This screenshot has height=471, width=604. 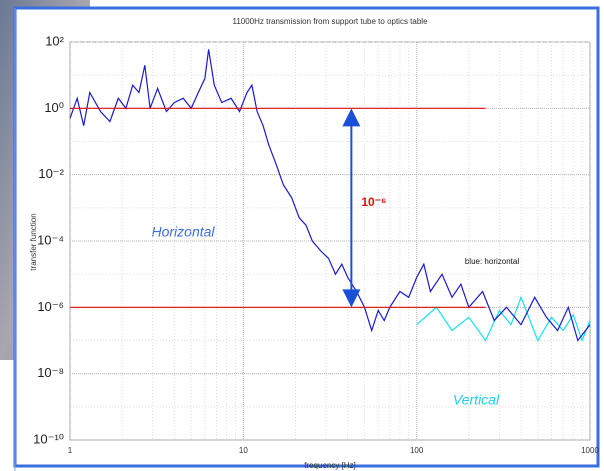 What do you see at coordinates (50, 372) in the screenshot?
I see `y-tick-label: 10⁻⁸` at bounding box center [50, 372].